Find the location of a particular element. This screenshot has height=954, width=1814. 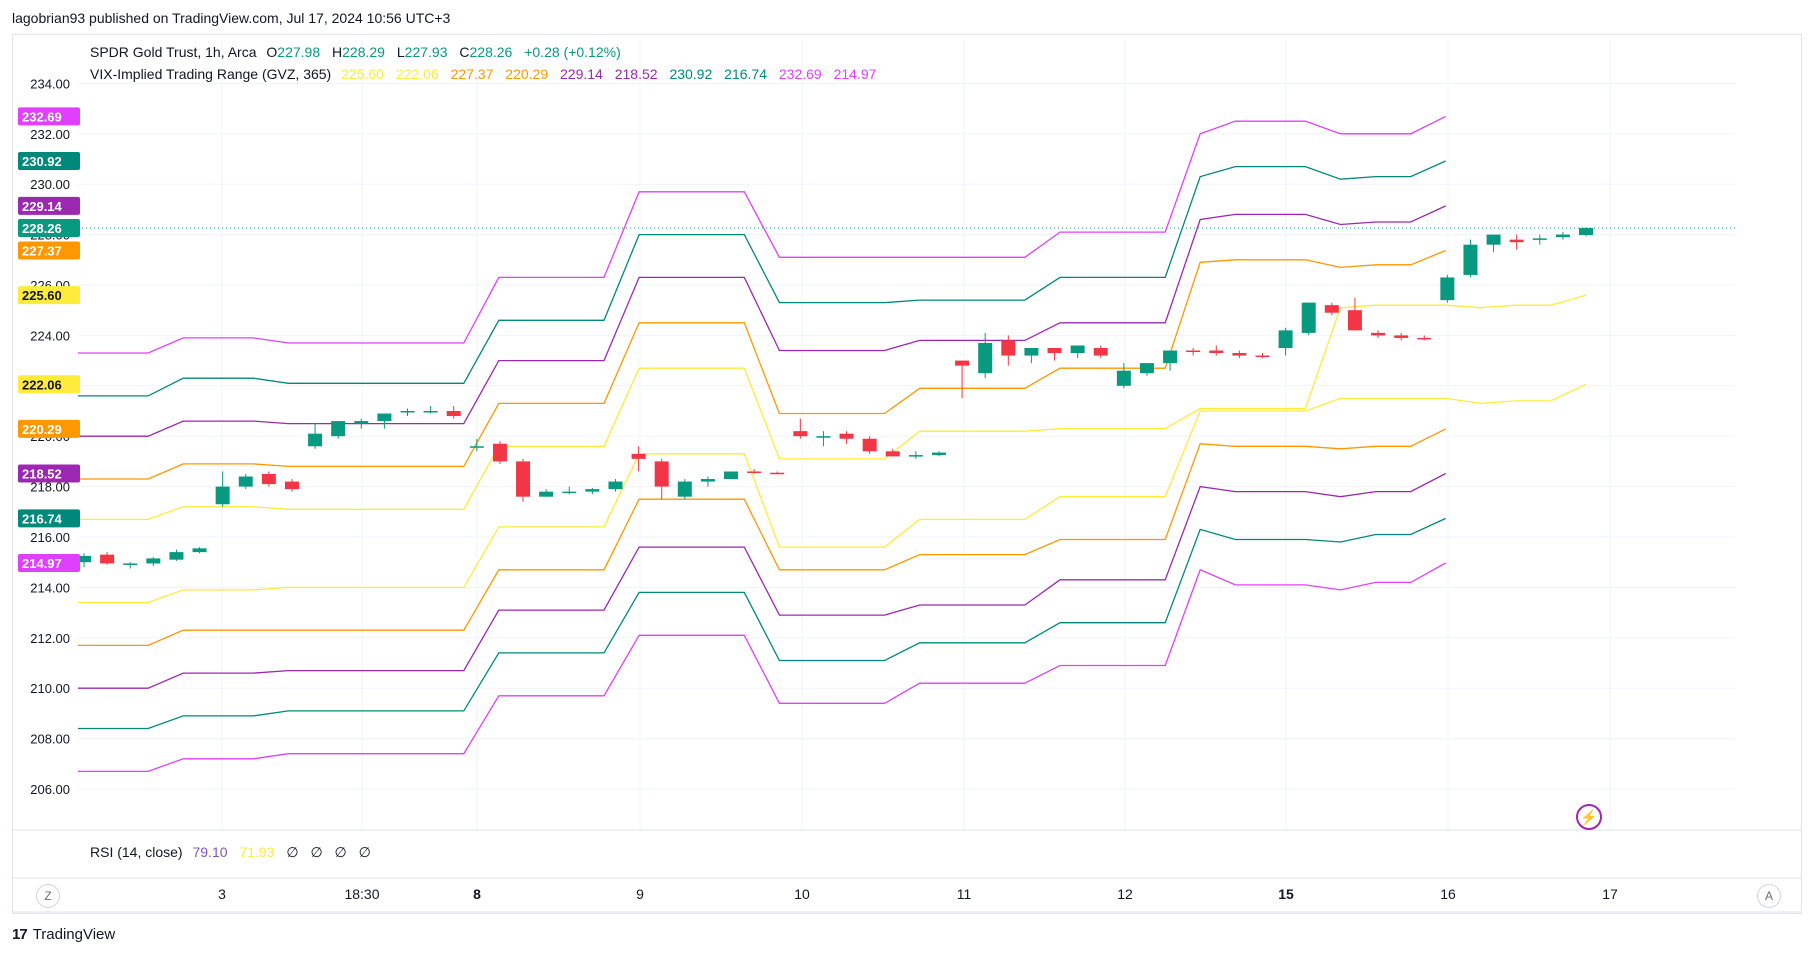

y-tick-label: 208.00 is located at coordinates (50, 739).